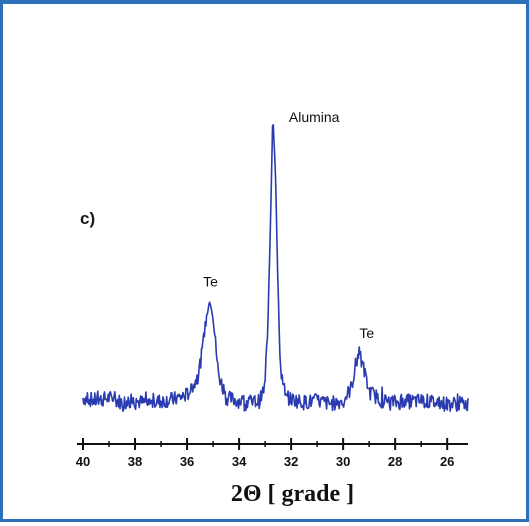  Describe the element at coordinates (291, 461) in the screenshot. I see `x-tick-label-32: 32` at that location.